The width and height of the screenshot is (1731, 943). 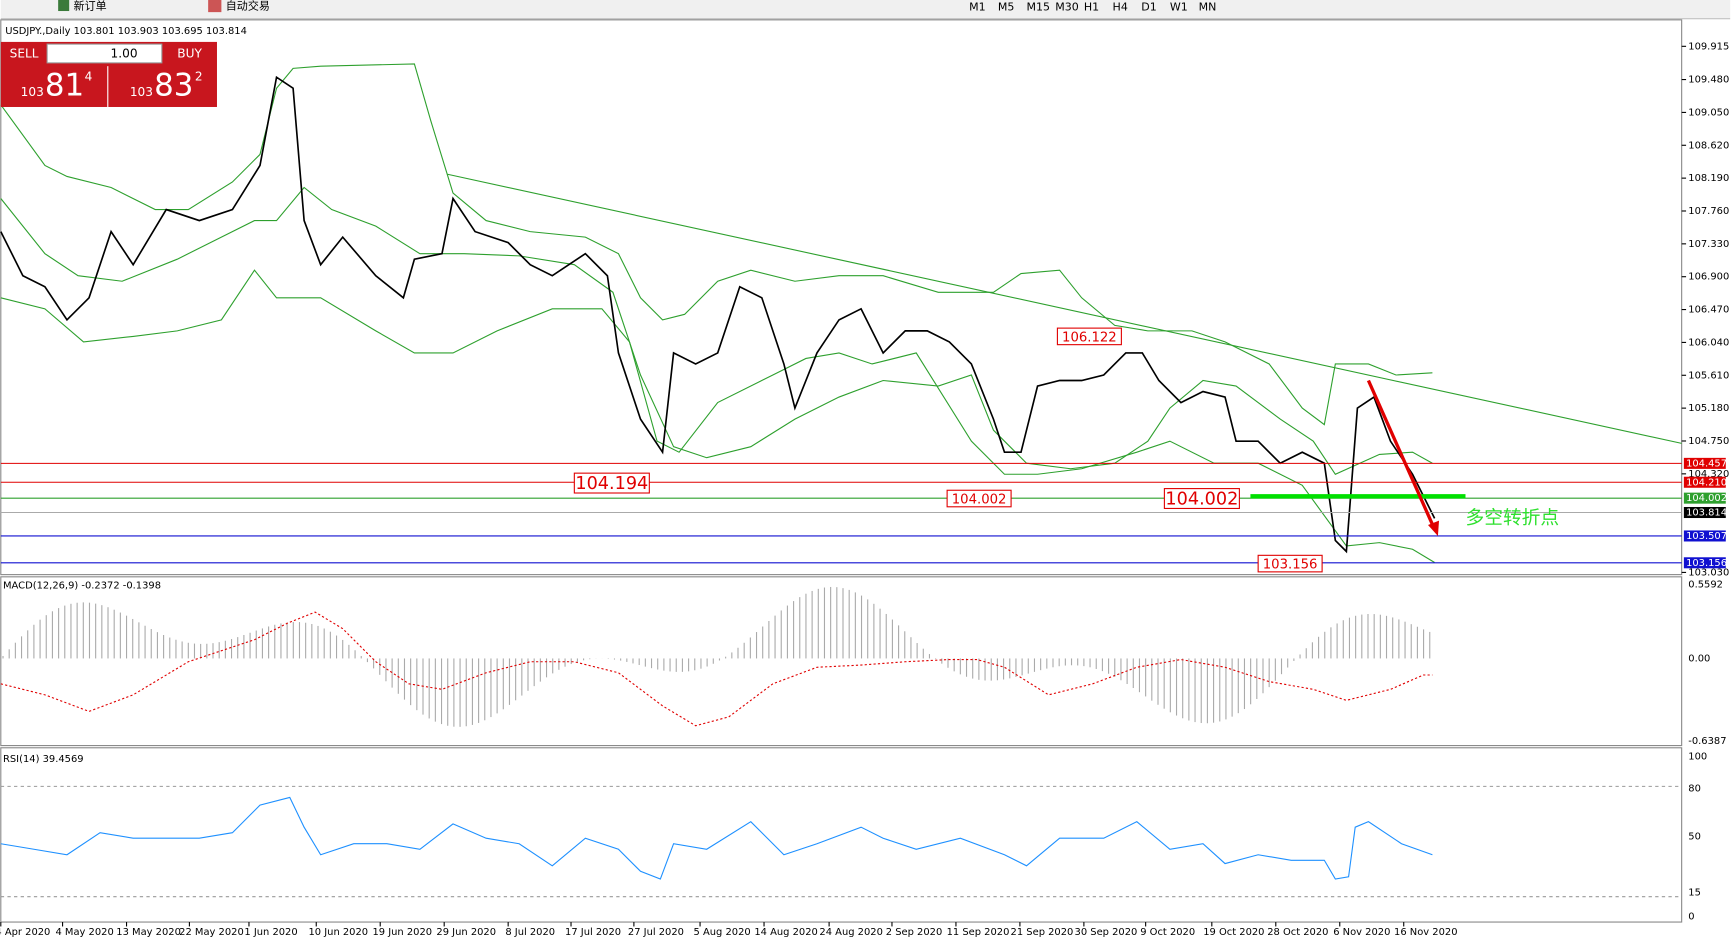 I want to click on timeframe-button: M5, so click(x=1006, y=7).